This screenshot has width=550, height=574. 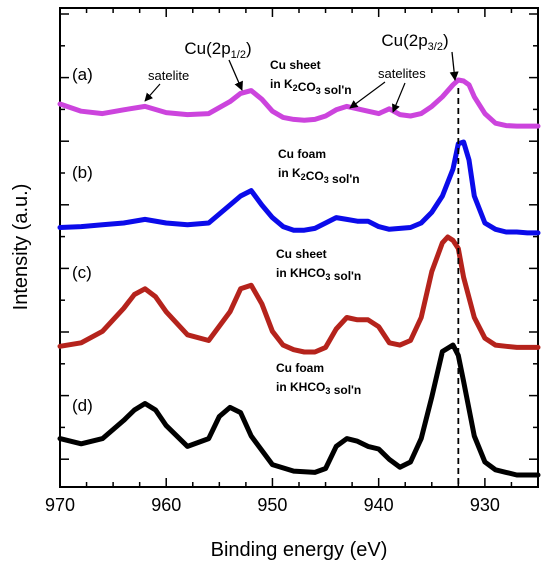 What do you see at coordinates (82, 172) in the screenshot?
I see `panel-label: (b)` at bounding box center [82, 172].